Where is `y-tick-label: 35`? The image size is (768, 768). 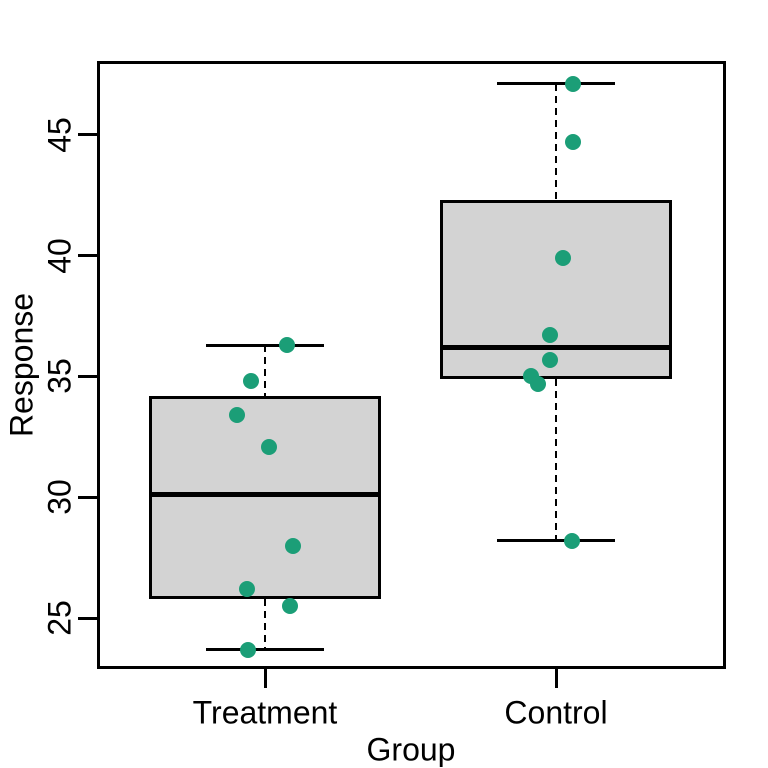 y-tick-label: 35 is located at coordinates (59, 376).